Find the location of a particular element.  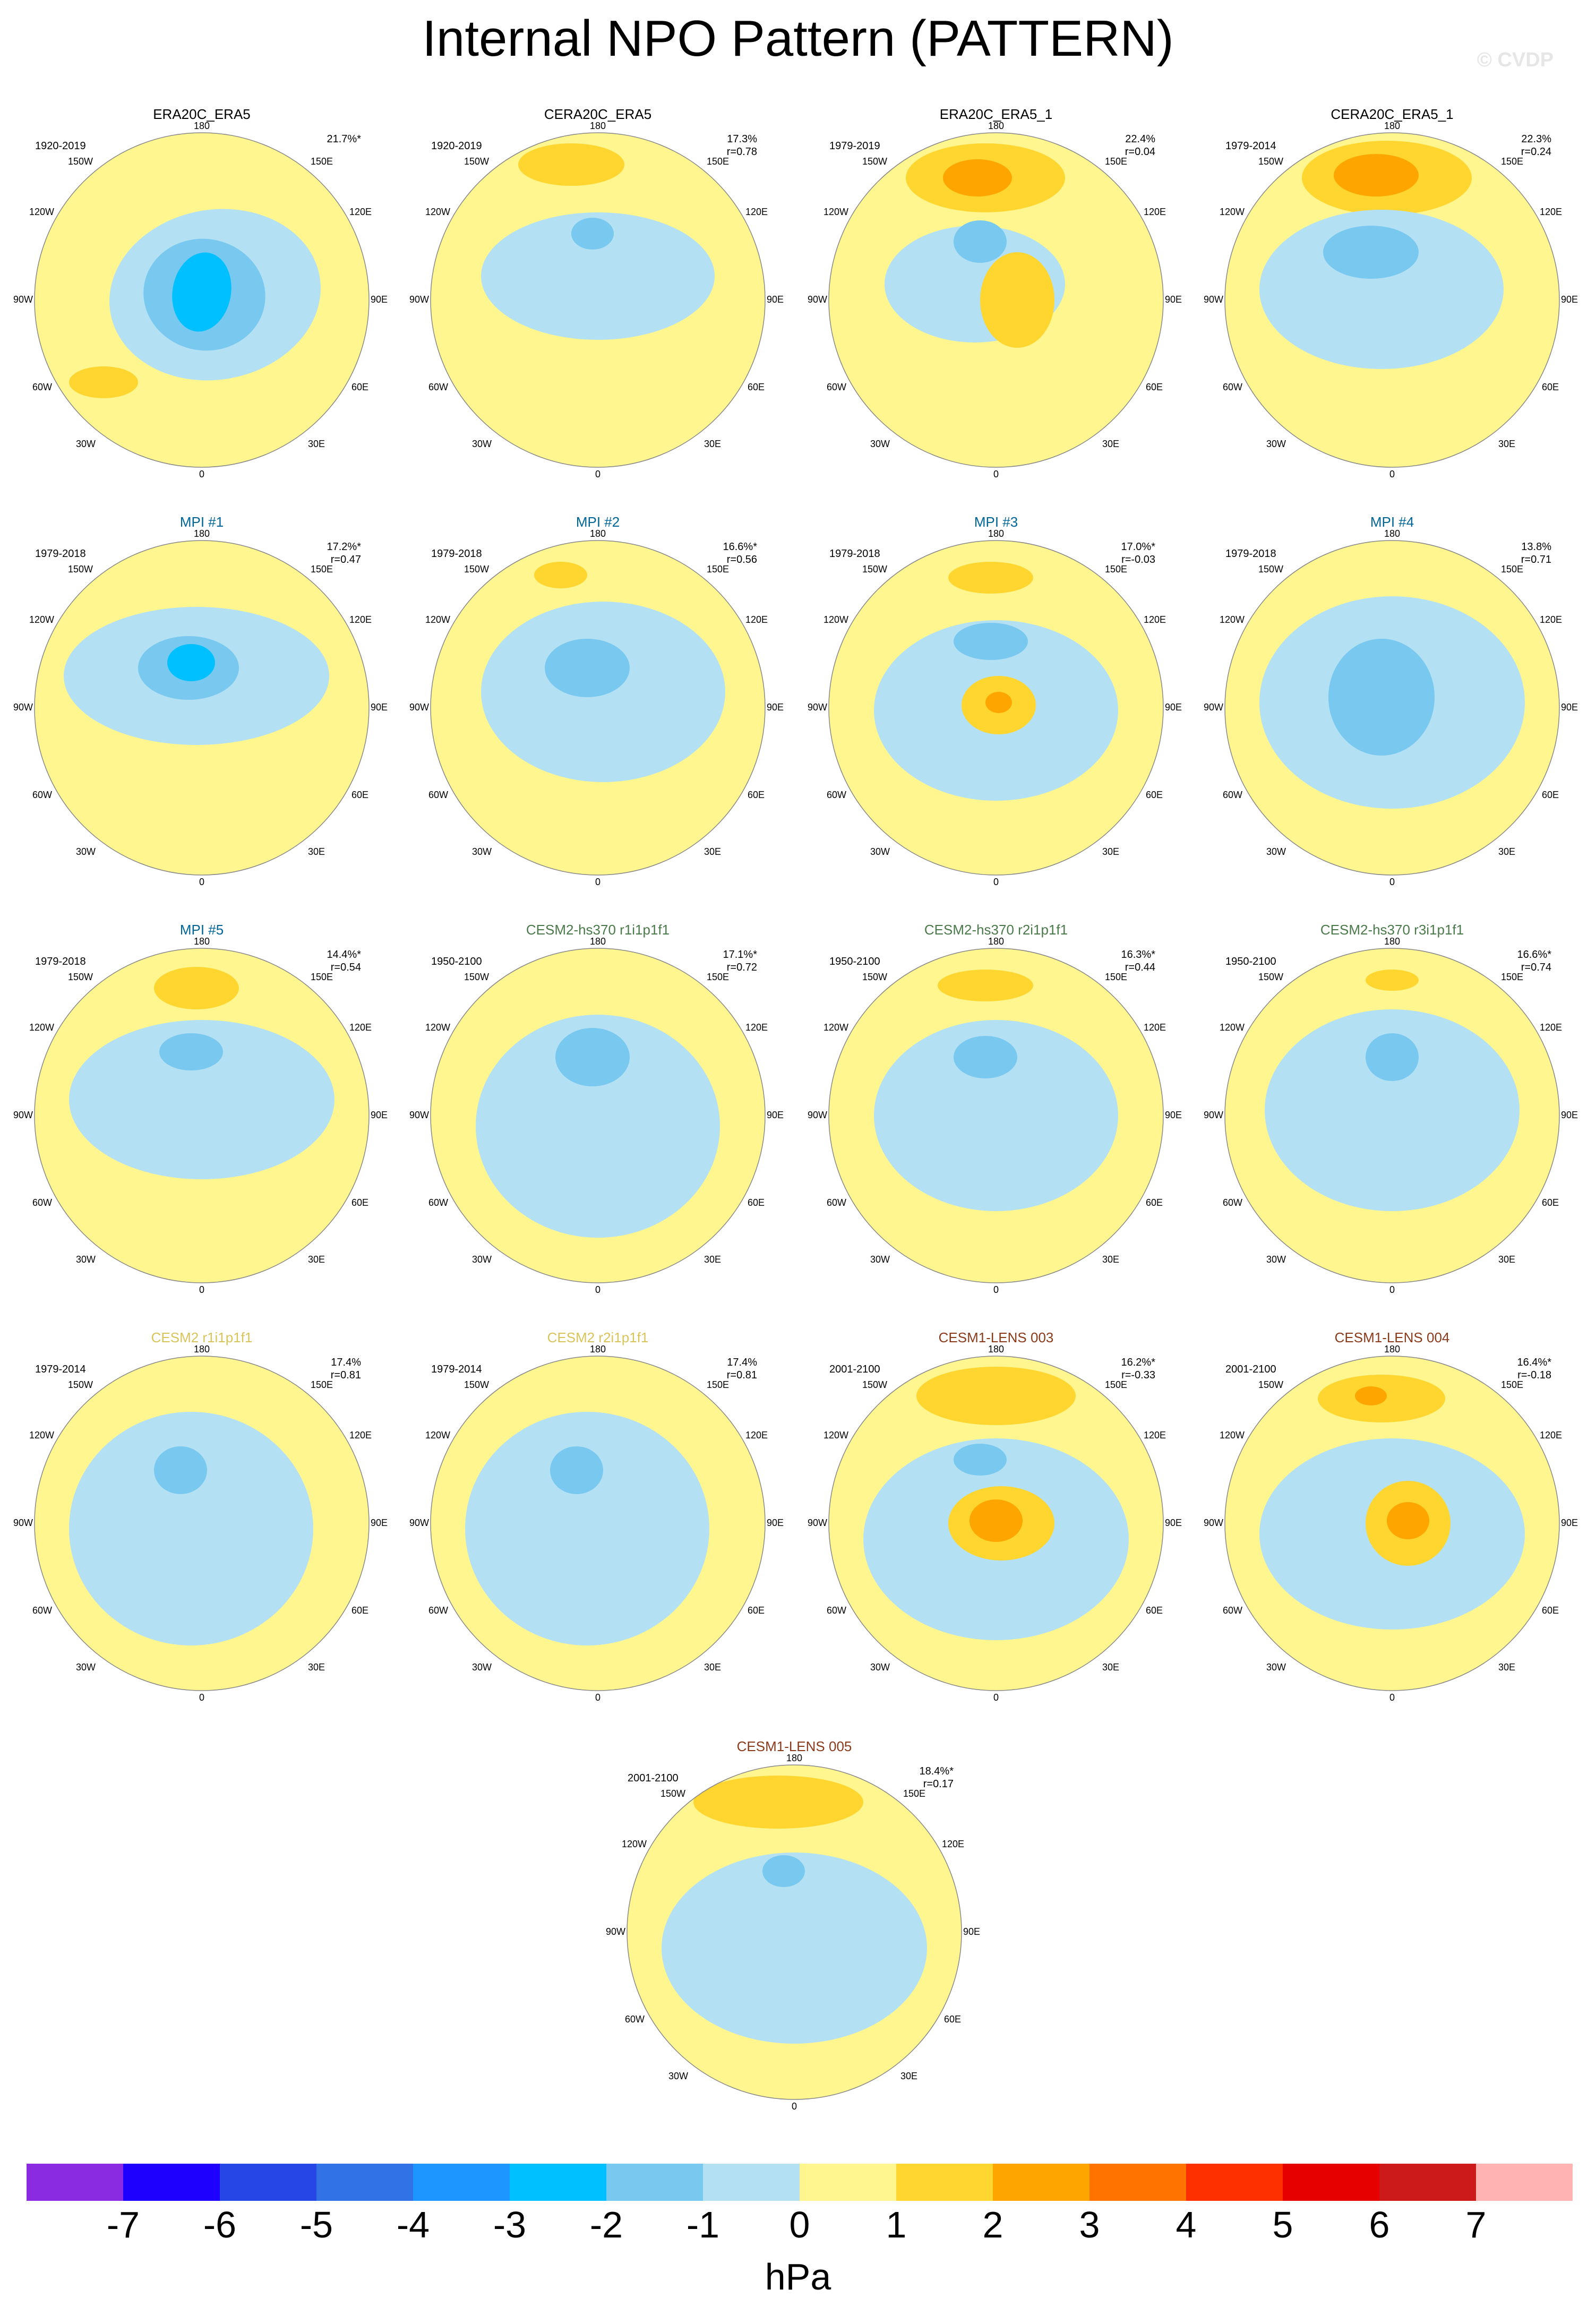

panel-variance-stats: 14.4%* r=0.54 is located at coordinates (344, 961).